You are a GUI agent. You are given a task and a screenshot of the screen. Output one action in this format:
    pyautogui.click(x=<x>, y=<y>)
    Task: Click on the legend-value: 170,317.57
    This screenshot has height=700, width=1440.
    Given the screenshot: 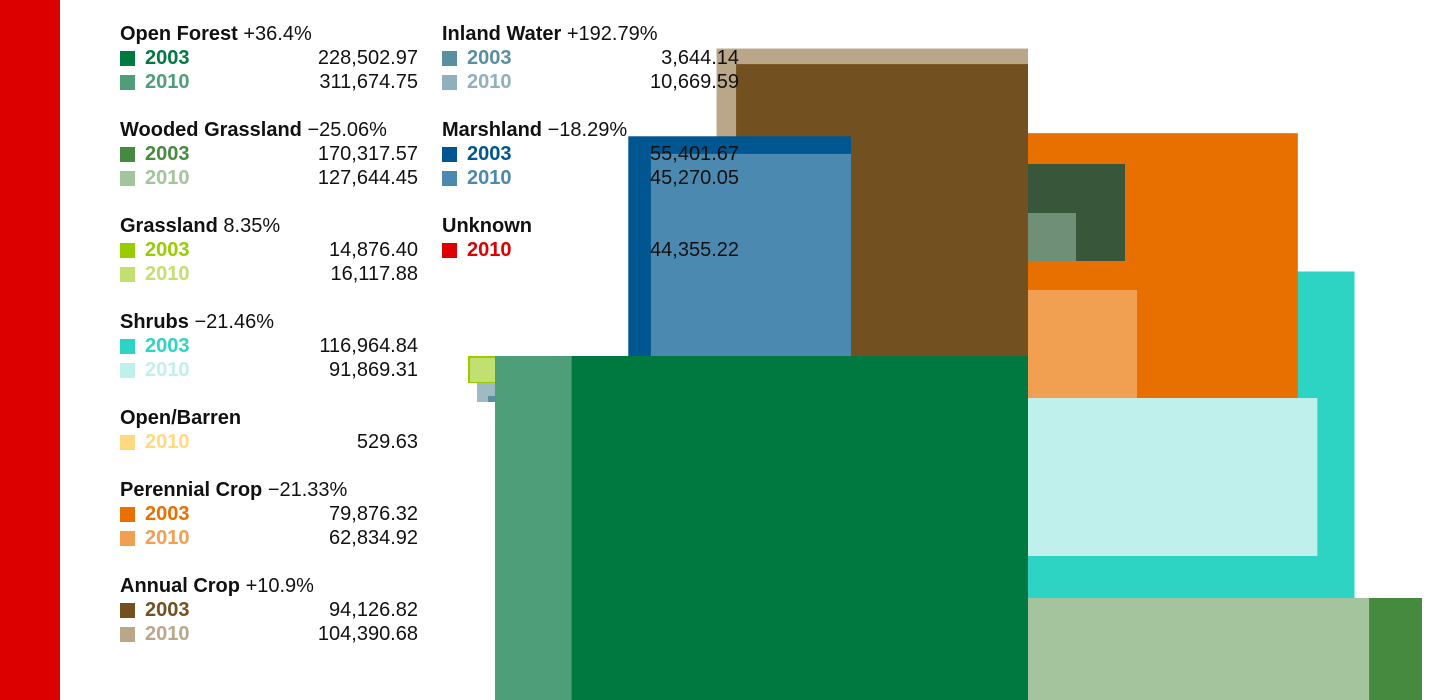 What is the action you would take?
    pyautogui.click(x=367, y=153)
    